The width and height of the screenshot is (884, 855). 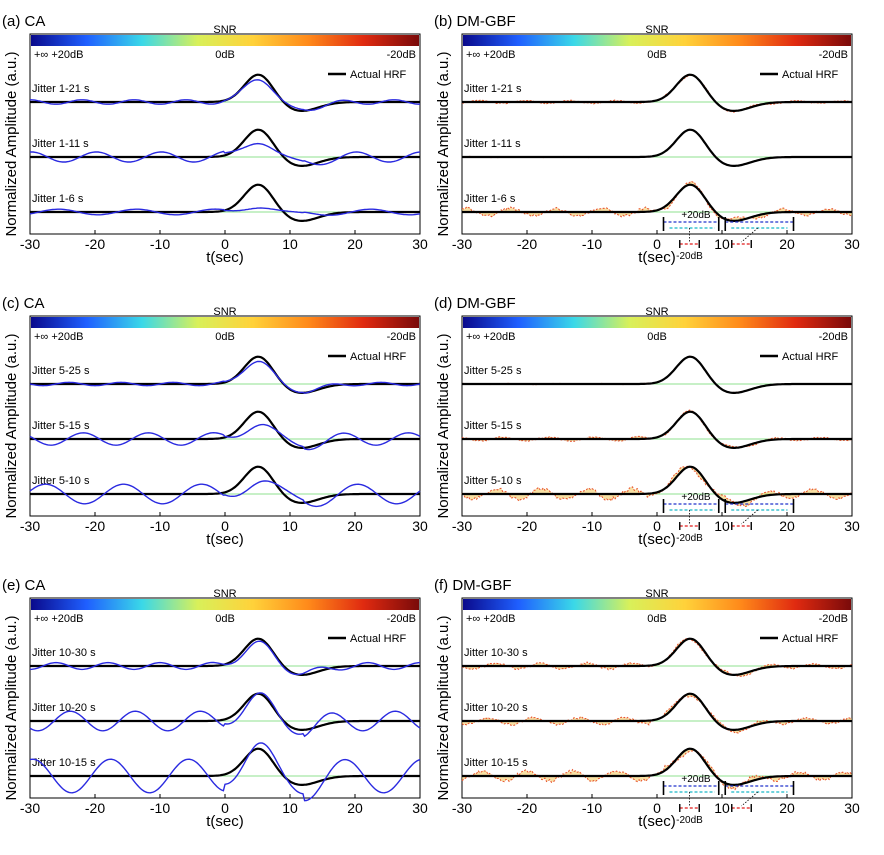 I want to click on panel-label: (c) CA, so click(x=23, y=303).